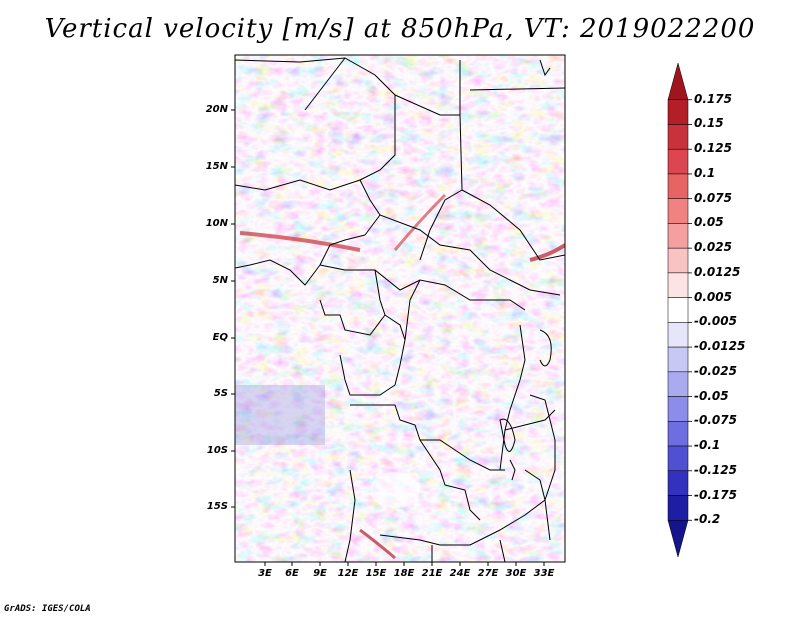  I want to click on lat-label-5s: 5S, so click(220, 393).